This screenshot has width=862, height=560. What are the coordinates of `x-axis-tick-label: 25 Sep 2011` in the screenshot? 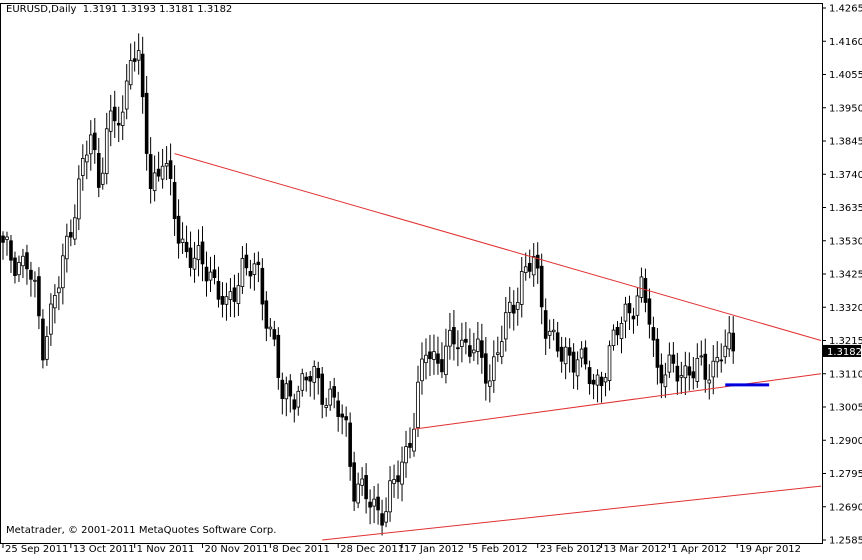 It's located at (36, 549).